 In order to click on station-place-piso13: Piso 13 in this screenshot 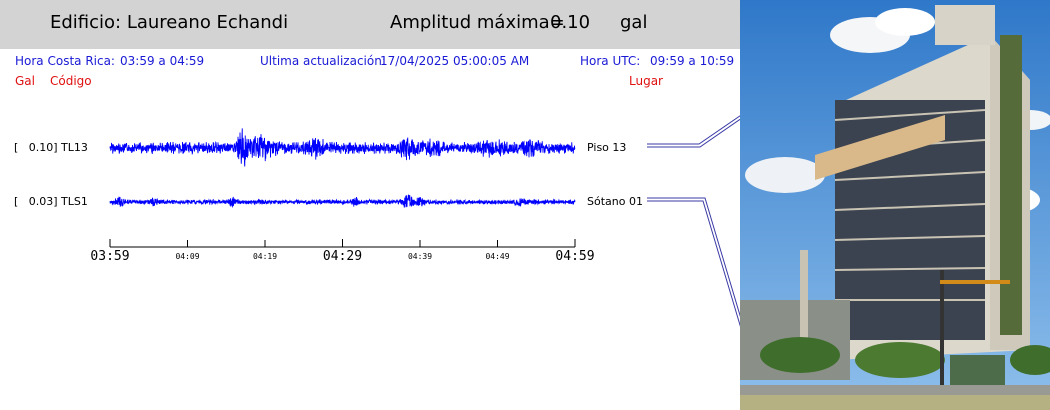, I will do `click(607, 147)`.